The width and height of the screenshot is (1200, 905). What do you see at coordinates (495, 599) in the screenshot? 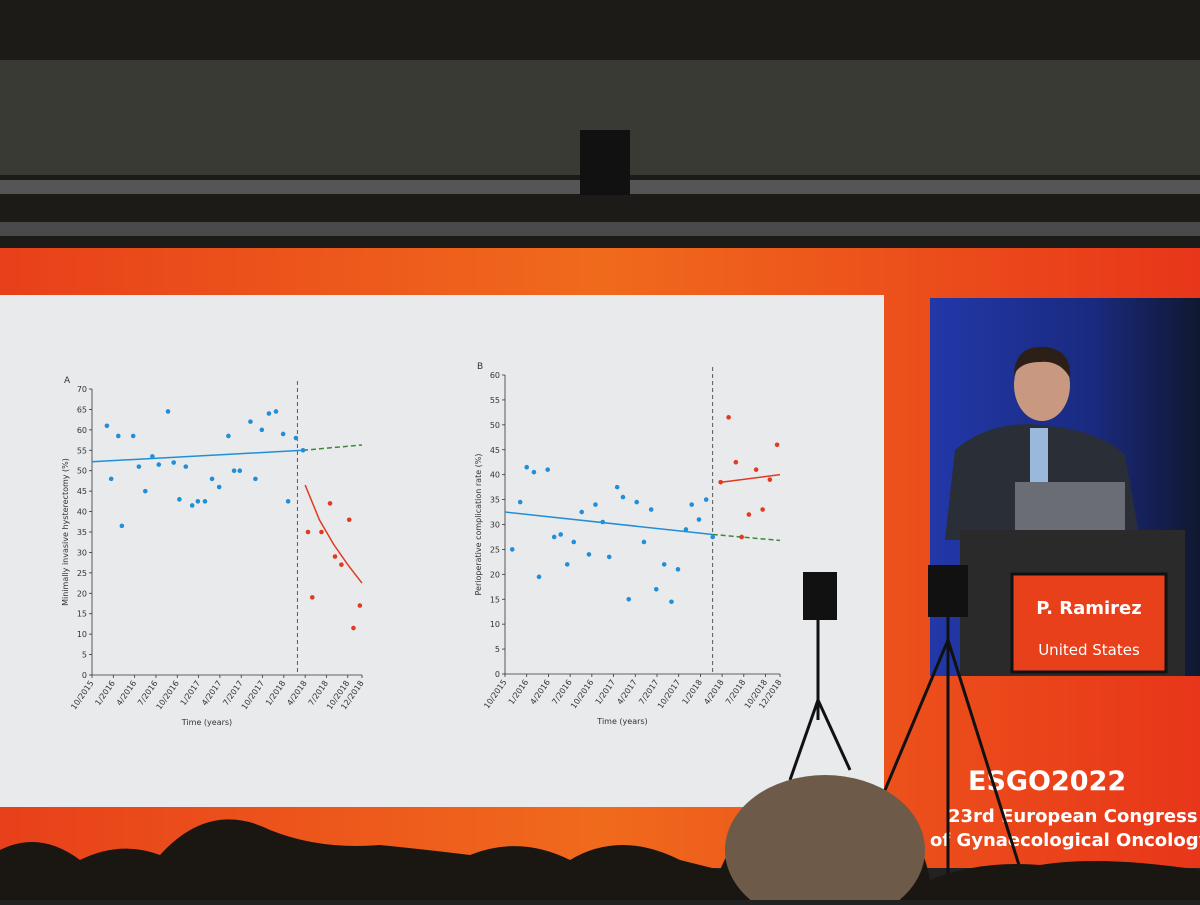
I see `y-tick-label: 15` at bounding box center [495, 599].